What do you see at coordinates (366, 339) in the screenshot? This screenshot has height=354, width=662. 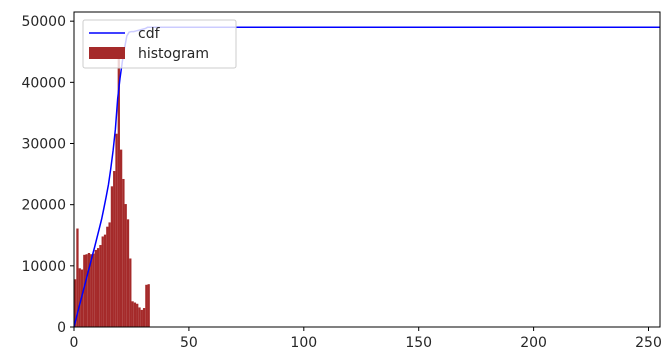 I see `x-axis: 0 50 100 150 200 250` at bounding box center [366, 339].